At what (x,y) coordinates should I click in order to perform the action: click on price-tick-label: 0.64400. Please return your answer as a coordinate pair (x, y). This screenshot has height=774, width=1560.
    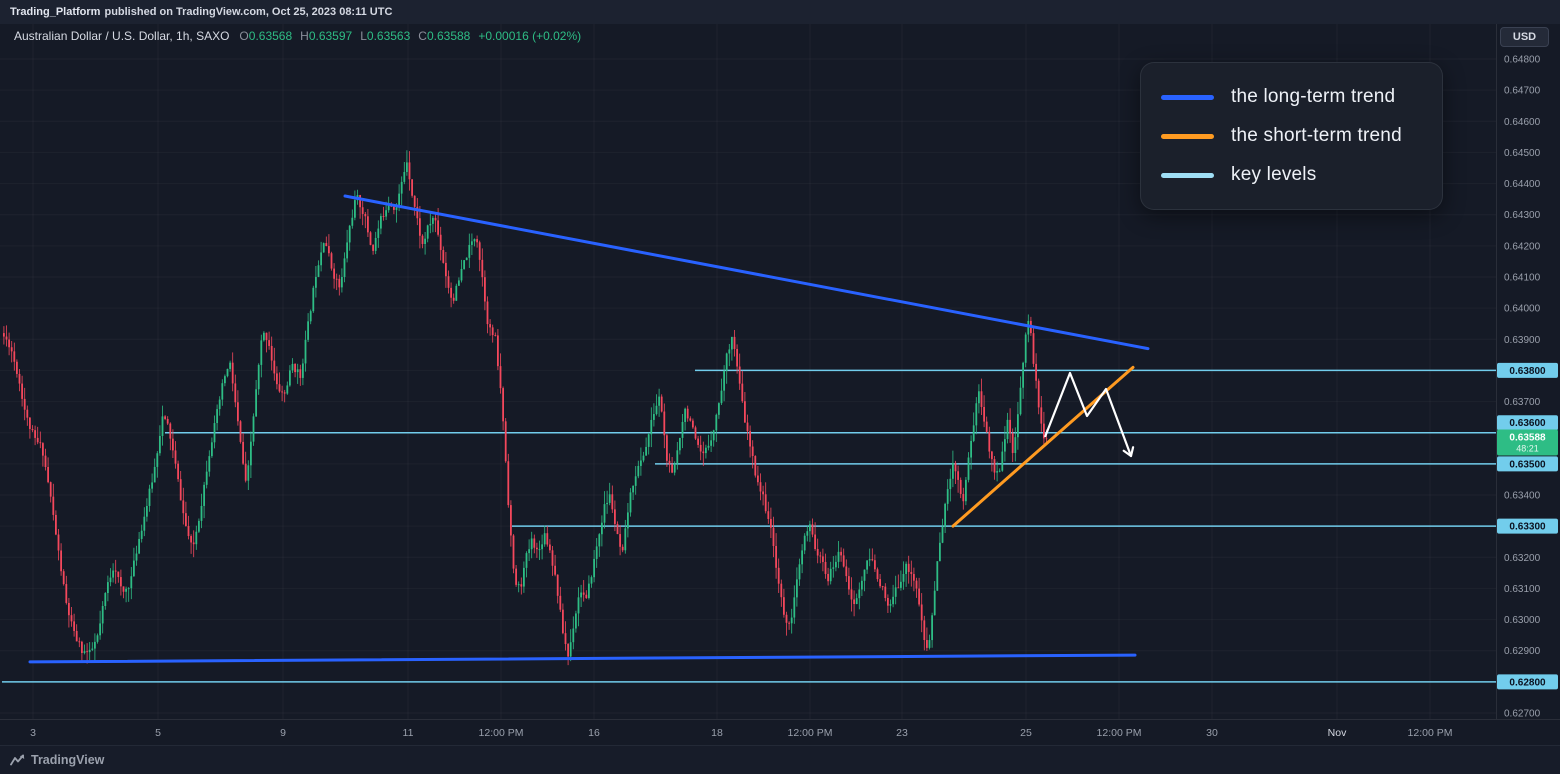
    Looking at the image, I should click on (1522, 184).